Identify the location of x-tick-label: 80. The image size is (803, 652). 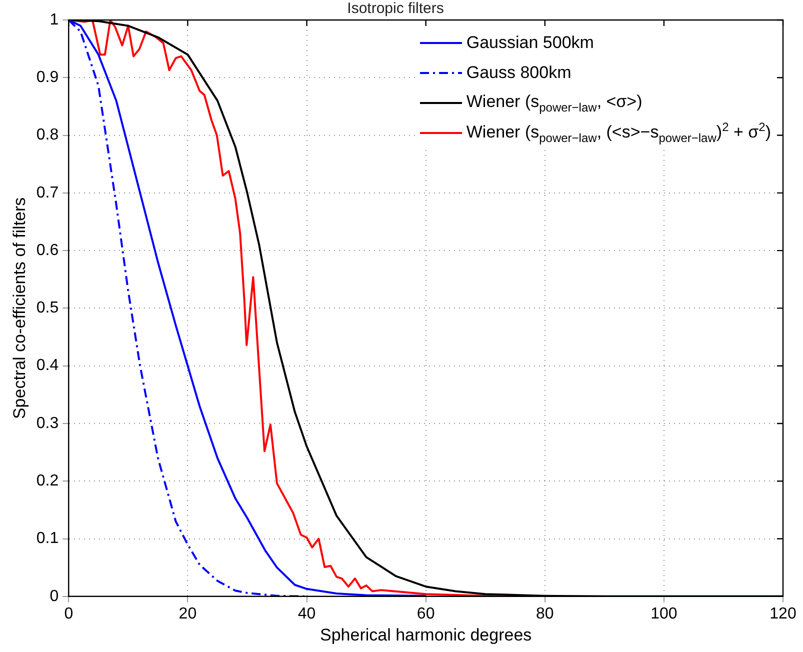
(545, 613).